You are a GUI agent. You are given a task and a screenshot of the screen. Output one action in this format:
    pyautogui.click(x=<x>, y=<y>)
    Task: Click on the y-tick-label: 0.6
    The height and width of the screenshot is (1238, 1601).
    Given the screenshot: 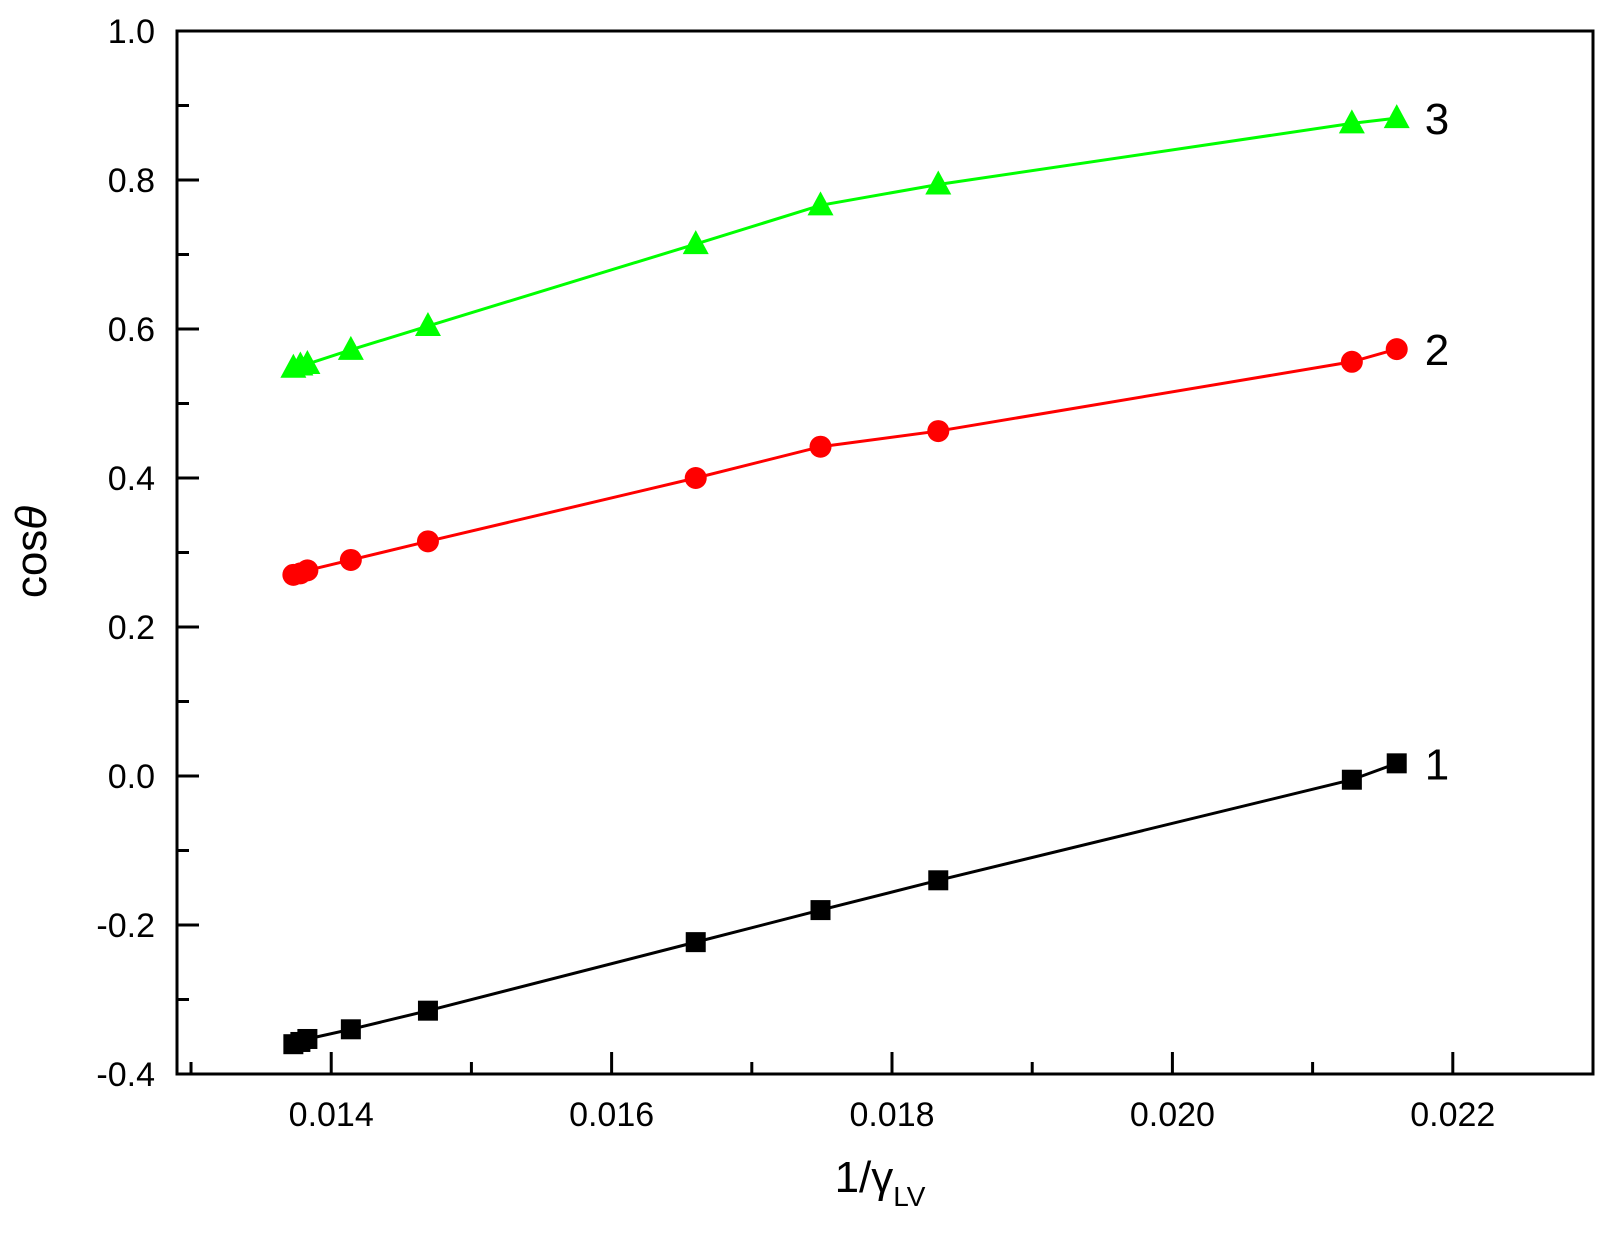 What is the action you would take?
    pyautogui.click(x=131, y=330)
    